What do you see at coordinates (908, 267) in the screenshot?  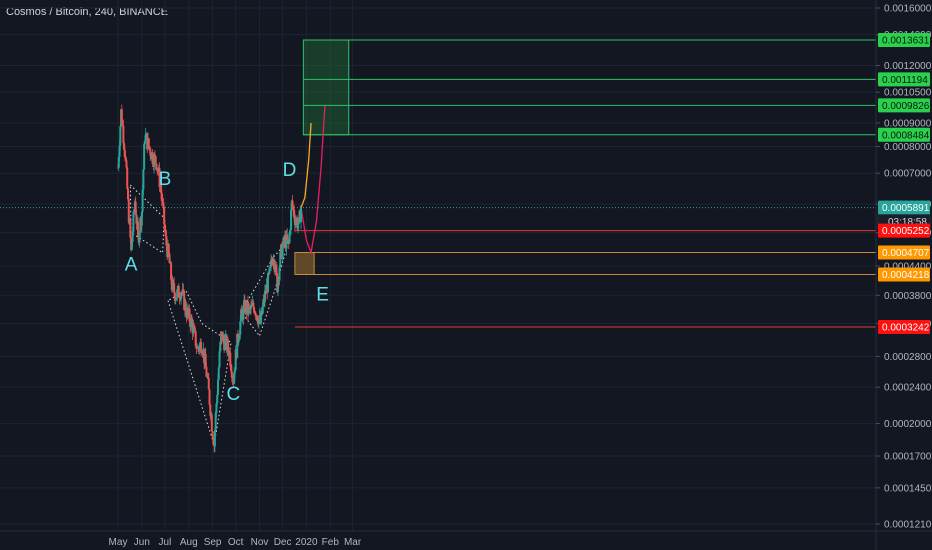 I see `y-tick-label: 0.0004400` at bounding box center [908, 267].